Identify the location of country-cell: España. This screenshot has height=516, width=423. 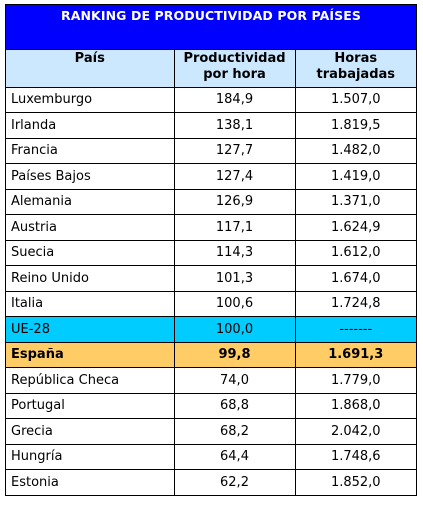
(90, 354).